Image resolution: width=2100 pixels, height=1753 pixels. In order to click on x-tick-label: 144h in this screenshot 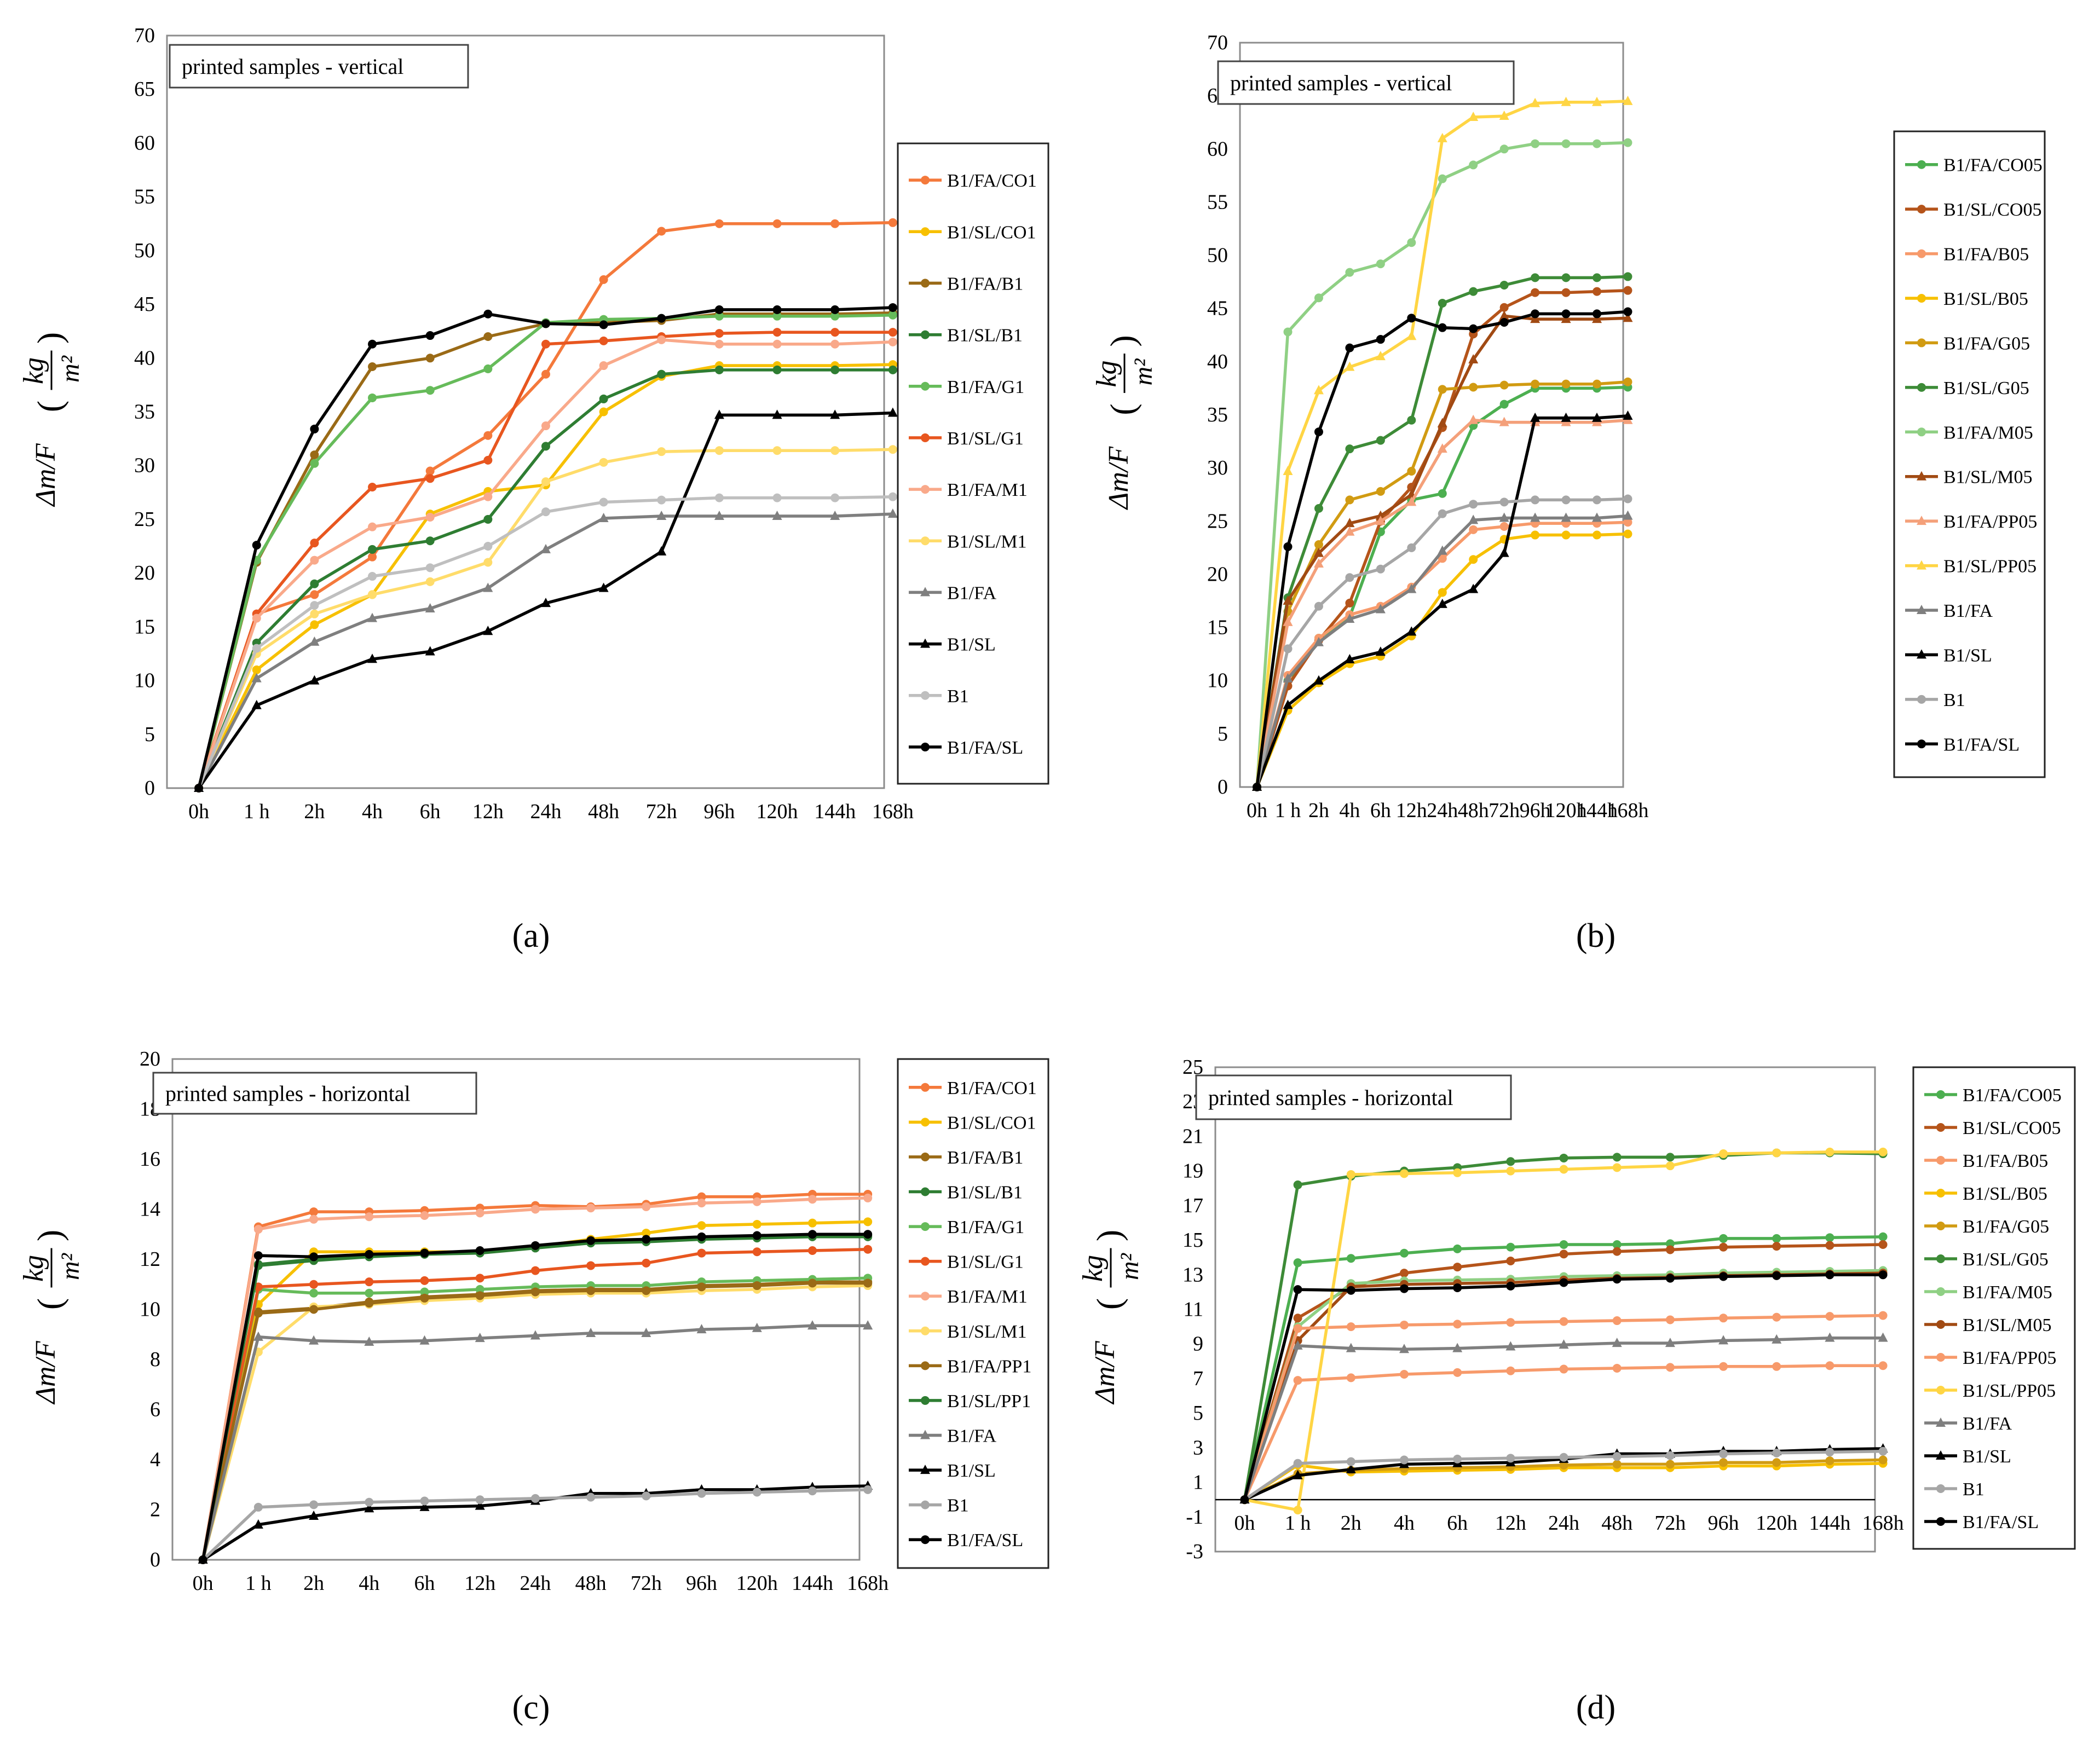, I will do `click(1597, 810)`.